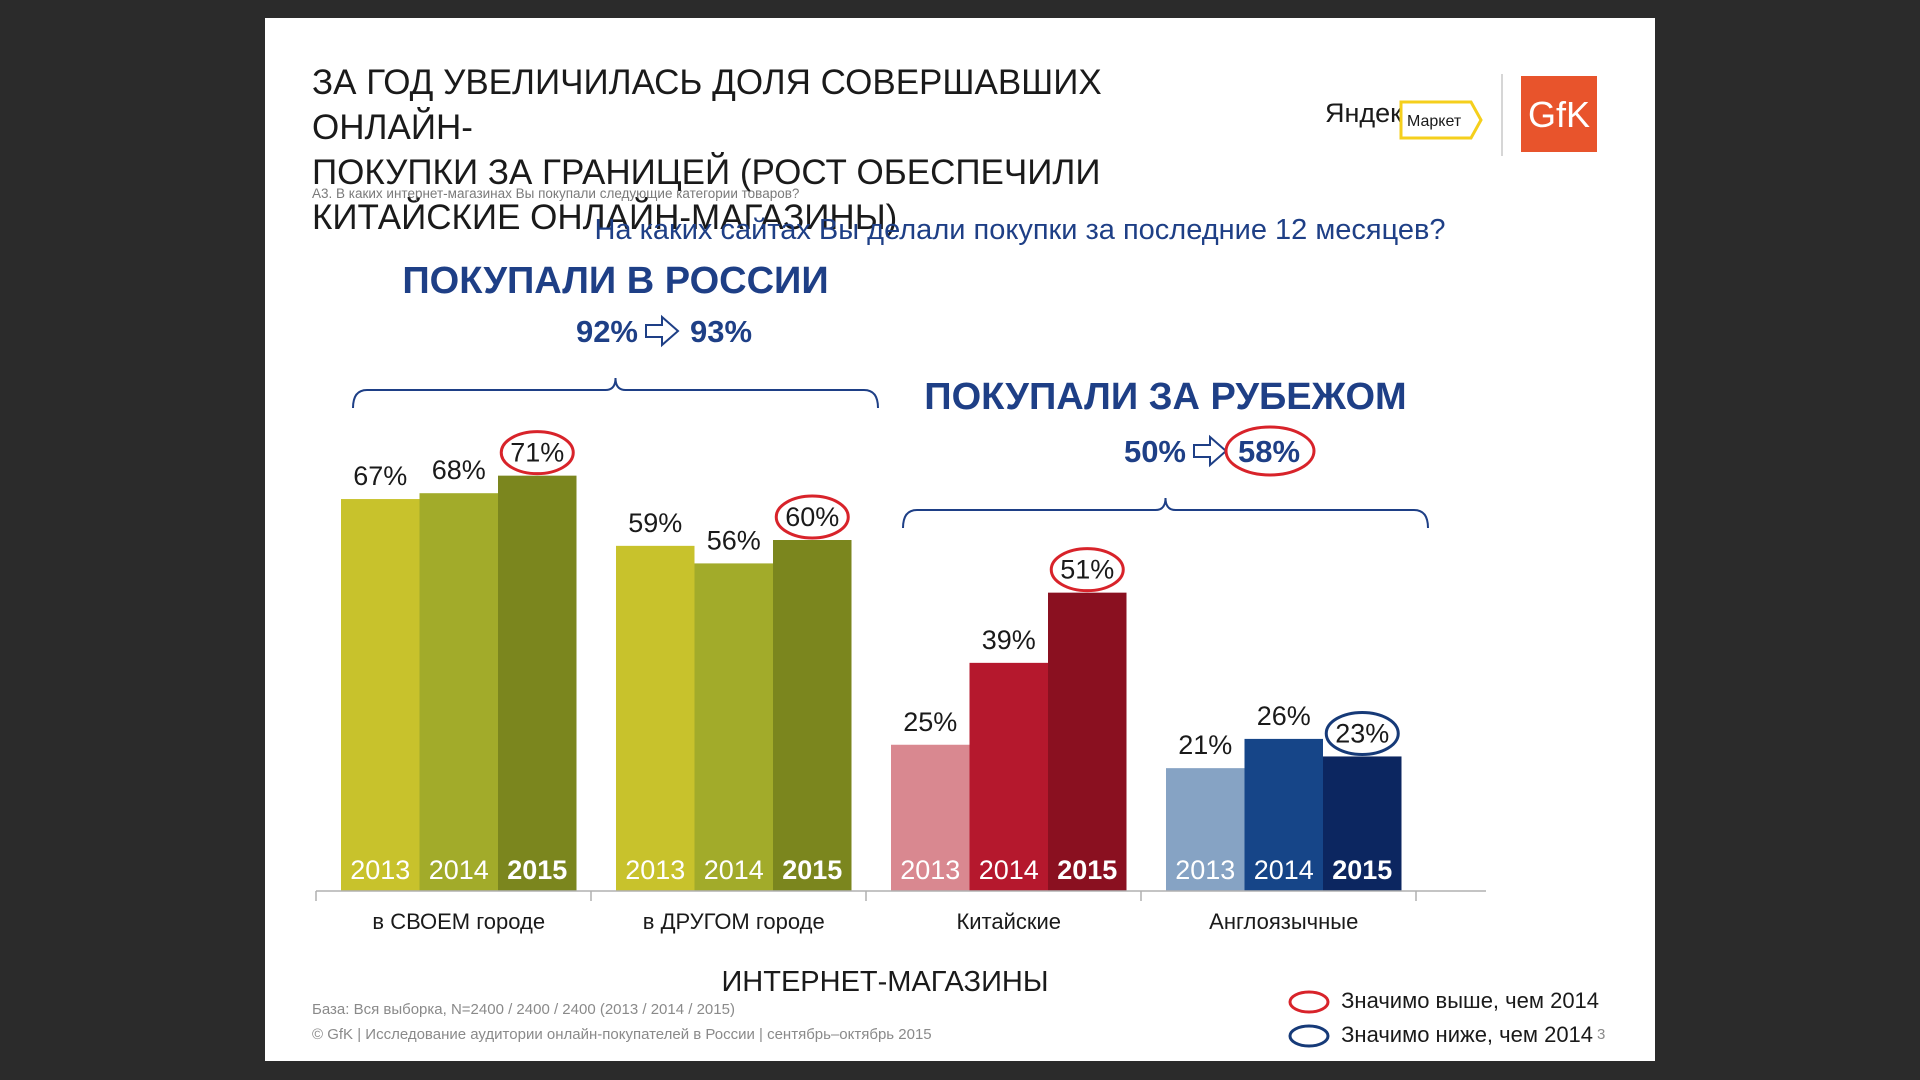  What do you see at coordinates (734, 921) in the screenshot?
I see `category-label: в ДРУГОМ городе` at bounding box center [734, 921].